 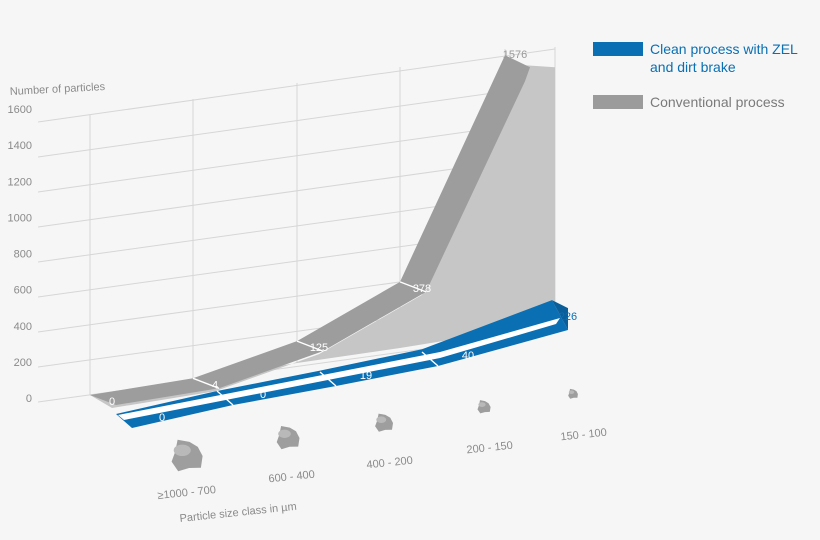 I want to click on series-clean, so click(x=342, y=364).